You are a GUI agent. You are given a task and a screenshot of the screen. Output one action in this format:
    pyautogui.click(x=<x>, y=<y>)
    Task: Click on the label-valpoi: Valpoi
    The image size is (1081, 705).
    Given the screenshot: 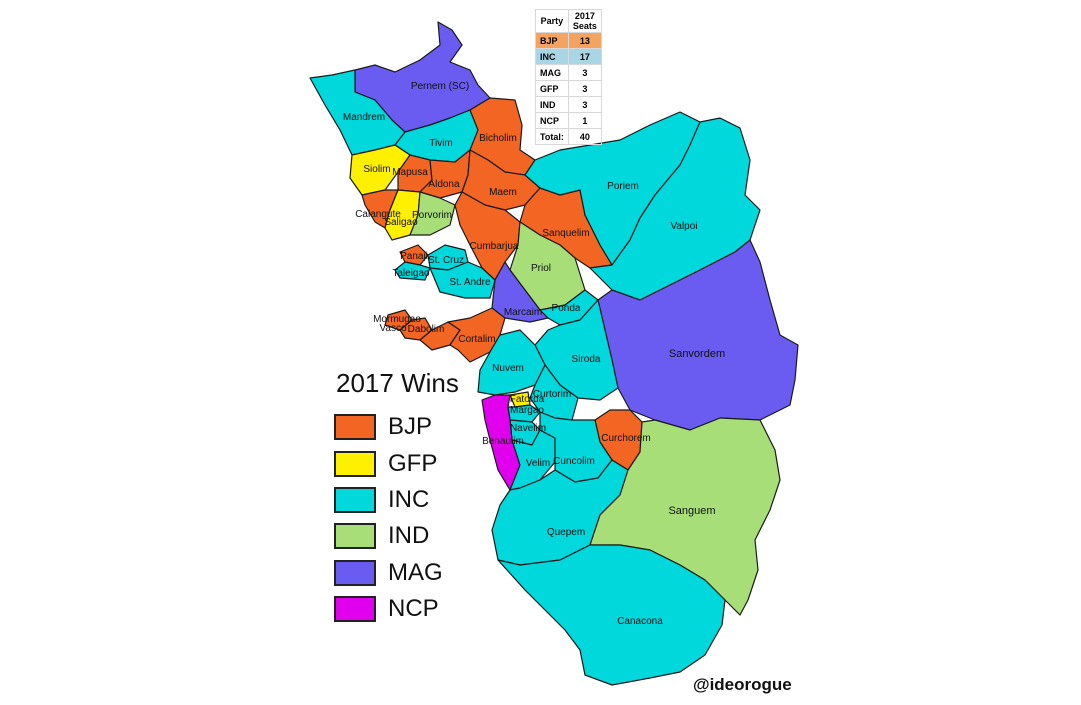 What is the action you would take?
    pyautogui.click(x=683, y=226)
    